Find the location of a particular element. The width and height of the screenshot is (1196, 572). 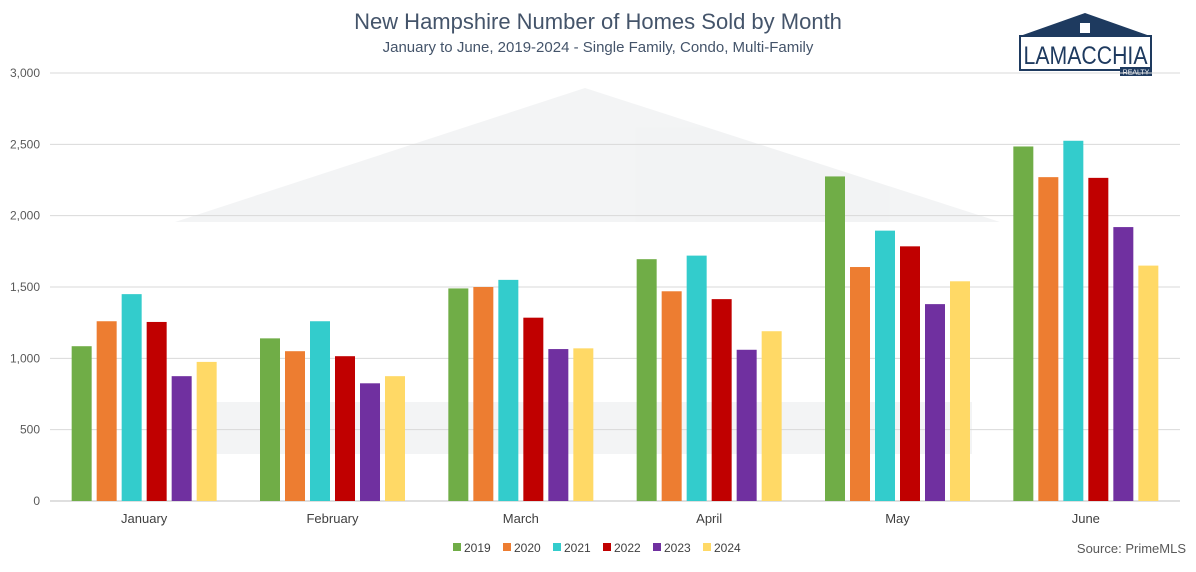

legend-item-2022: 2022 is located at coordinates (622, 548).